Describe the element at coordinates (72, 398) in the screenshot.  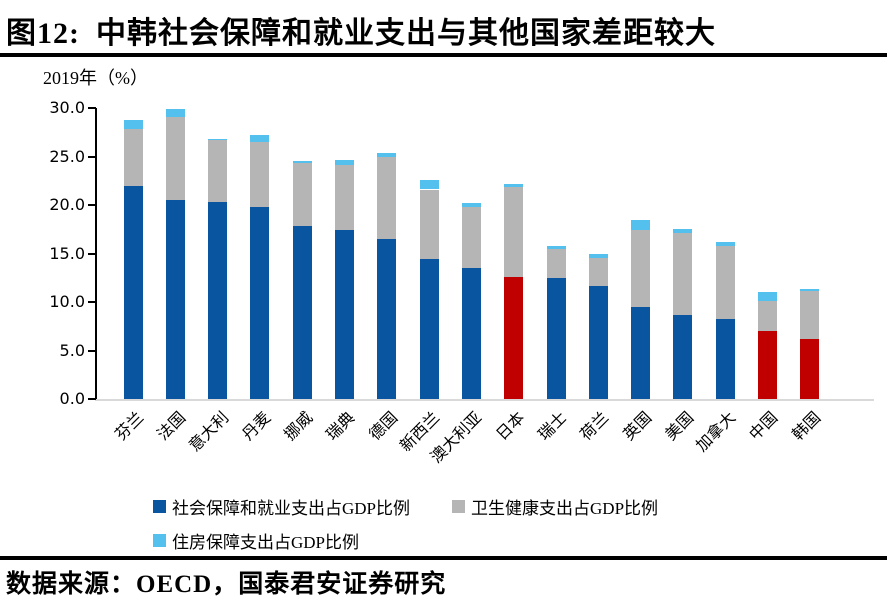
I see `y-axis-tick-label: 0.0` at that location.